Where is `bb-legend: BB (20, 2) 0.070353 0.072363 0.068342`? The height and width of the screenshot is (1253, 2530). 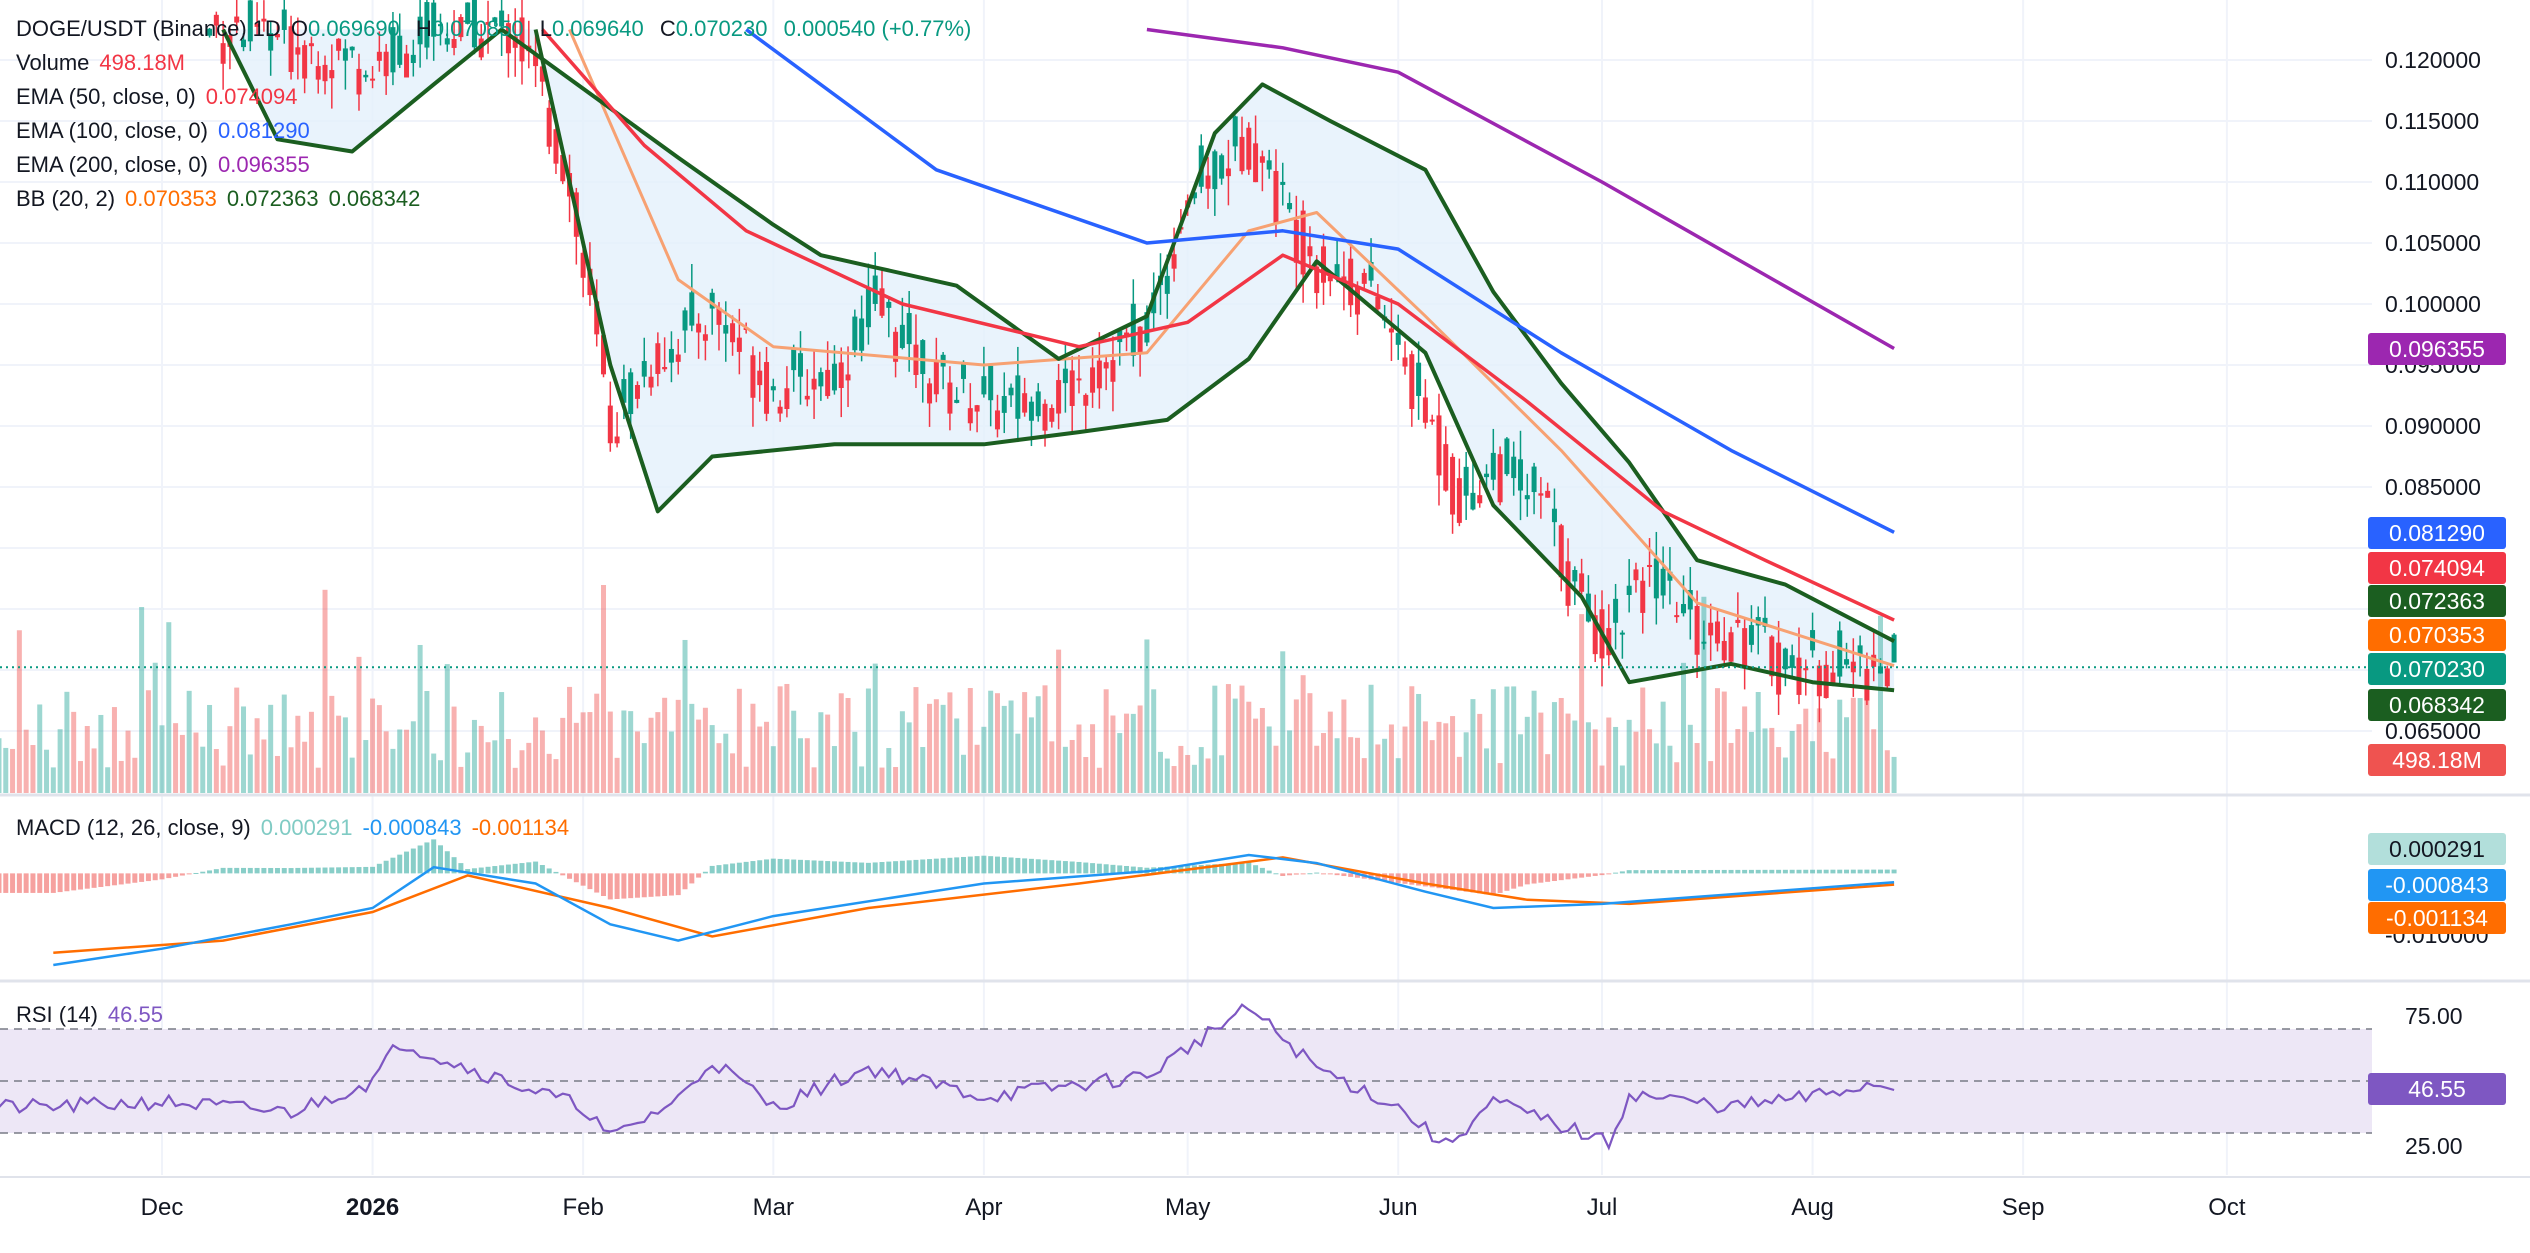
bb-legend: BB (20, 2) 0.070353 0.072363 0.068342 is located at coordinates (498, 199).